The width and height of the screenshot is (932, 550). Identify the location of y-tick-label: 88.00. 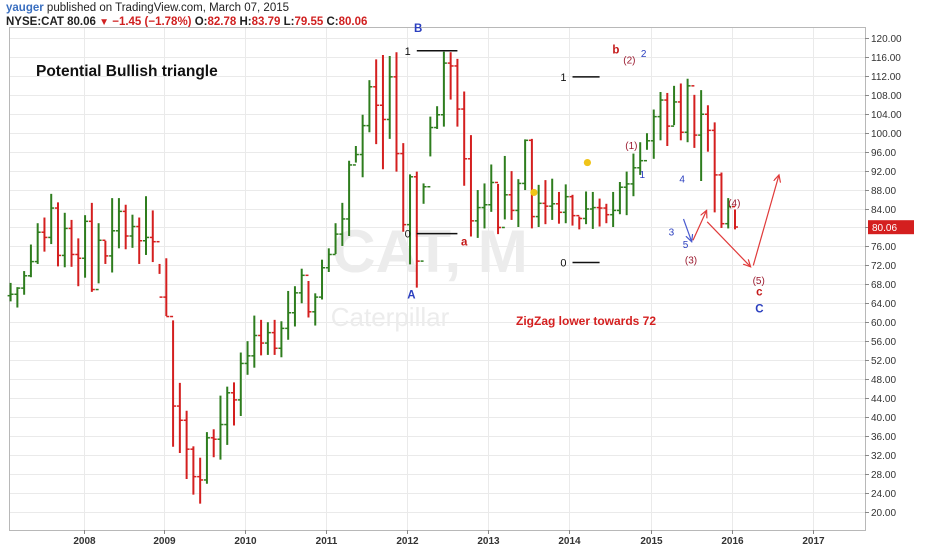
(883, 191).